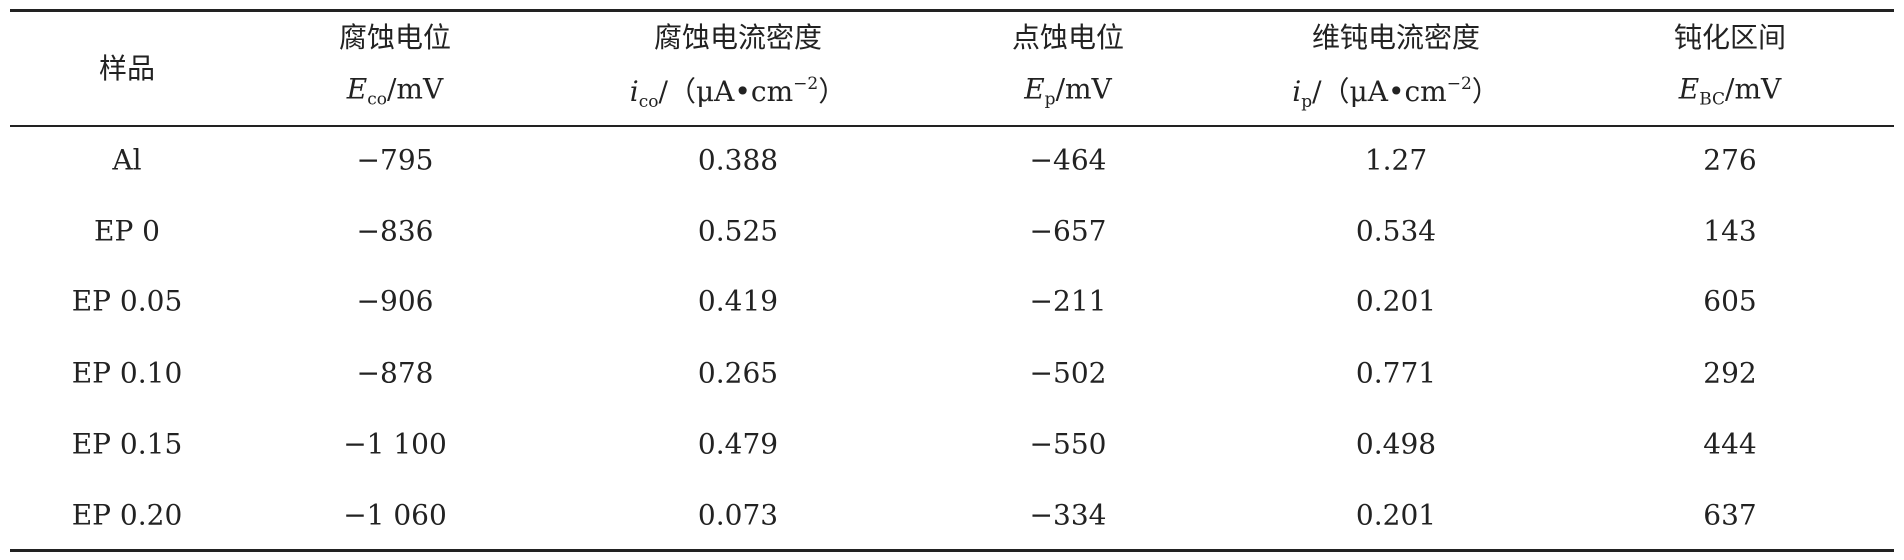 The image size is (1904, 560). What do you see at coordinates (1068, 37) in the screenshot?
I see `header-name: 点蚀电位` at bounding box center [1068, 37].